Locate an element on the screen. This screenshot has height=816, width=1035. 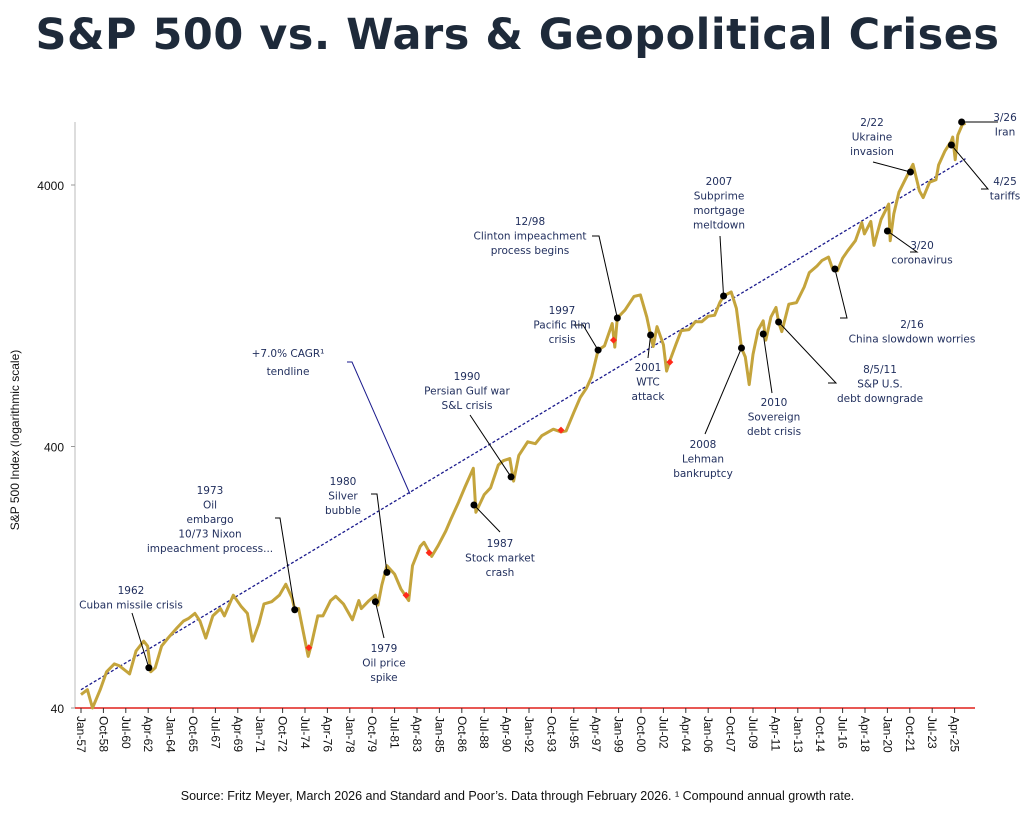
event-annotation: 1990 Persian Gulf war S&L crisis is located at coordinates (469, 426).